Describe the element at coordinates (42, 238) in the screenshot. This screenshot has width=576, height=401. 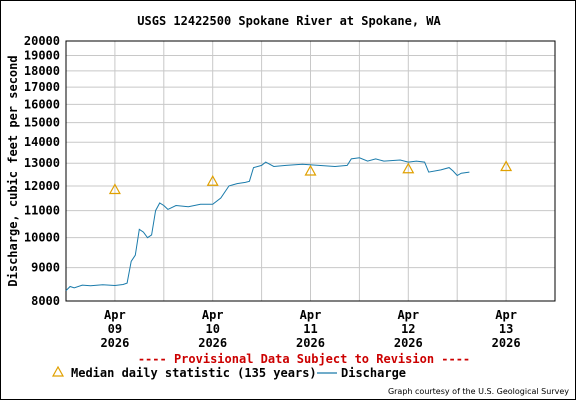
I see `y-tick-label: 10000` at that location.